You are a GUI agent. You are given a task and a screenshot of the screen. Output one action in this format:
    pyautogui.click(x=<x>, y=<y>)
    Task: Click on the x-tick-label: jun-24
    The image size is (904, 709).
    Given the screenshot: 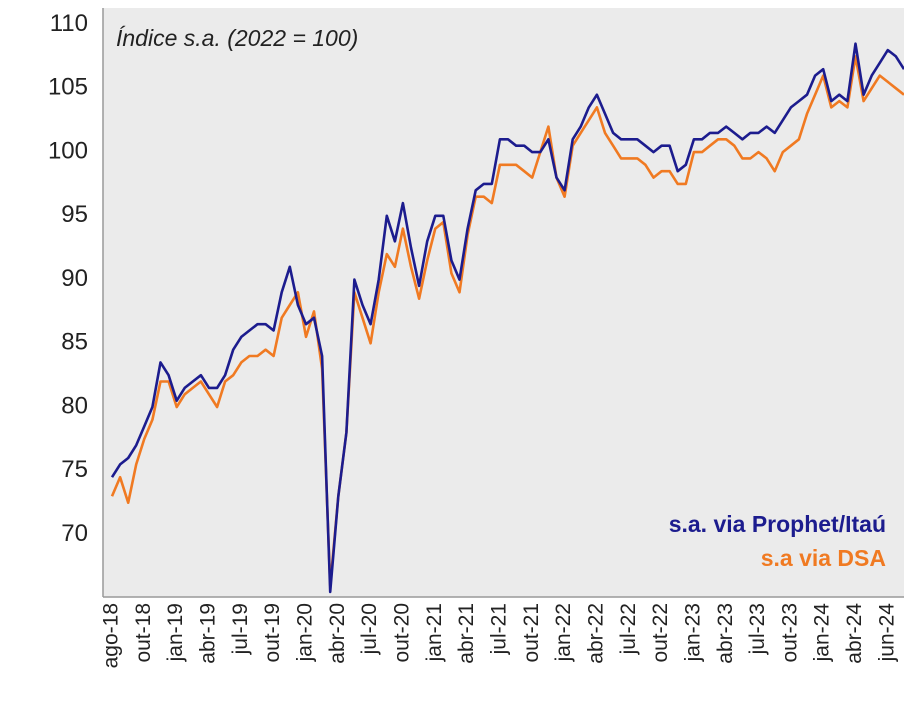 What is the action you would take?
    pyautogui.click(x=886, y=633)
    